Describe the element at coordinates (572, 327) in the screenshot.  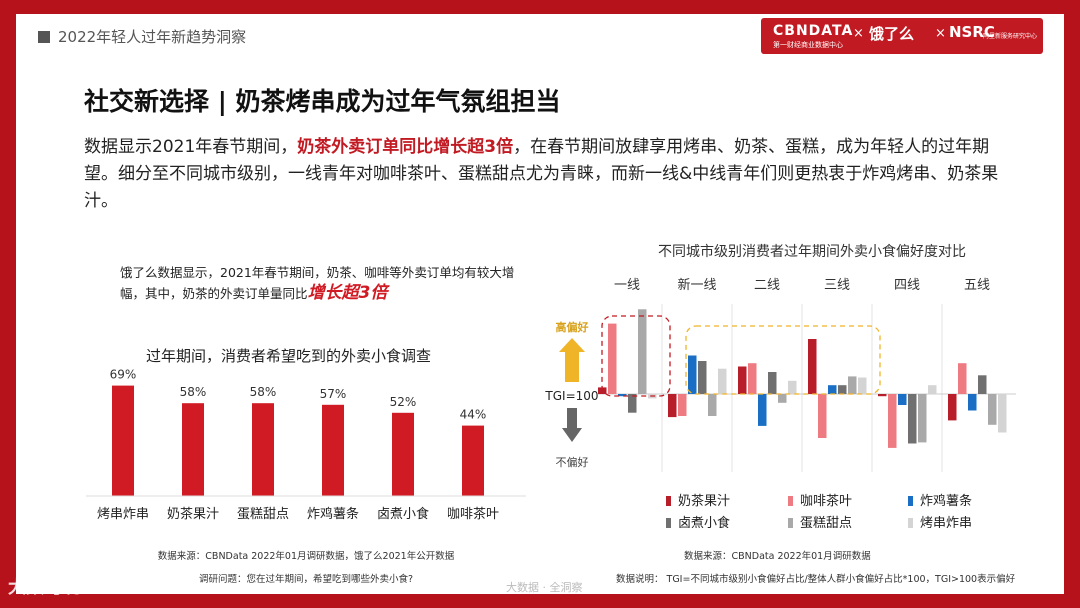
I see `up-label: 高偏好` at that location.